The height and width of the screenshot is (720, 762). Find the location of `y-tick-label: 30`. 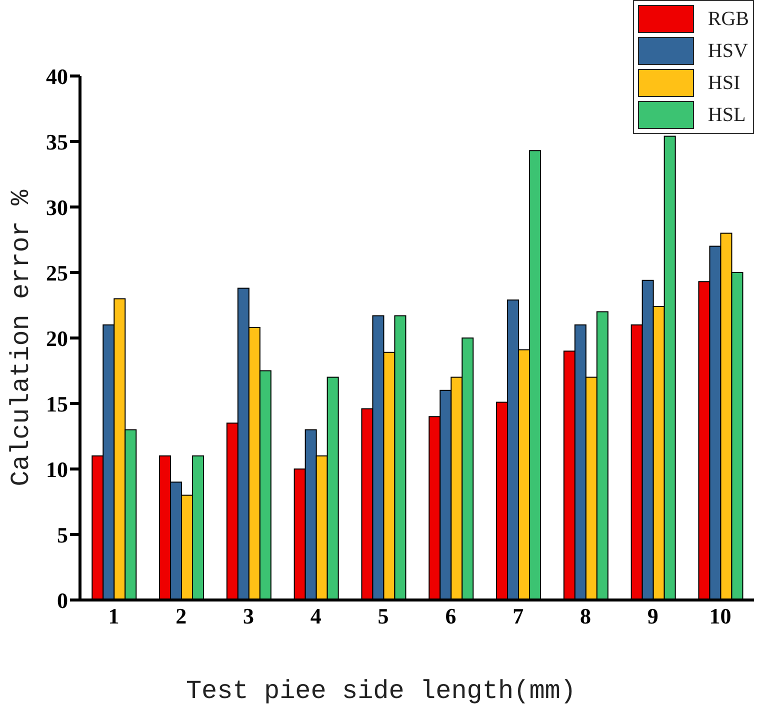

y-tick-label: 30 is located at coordinates (57, 207).